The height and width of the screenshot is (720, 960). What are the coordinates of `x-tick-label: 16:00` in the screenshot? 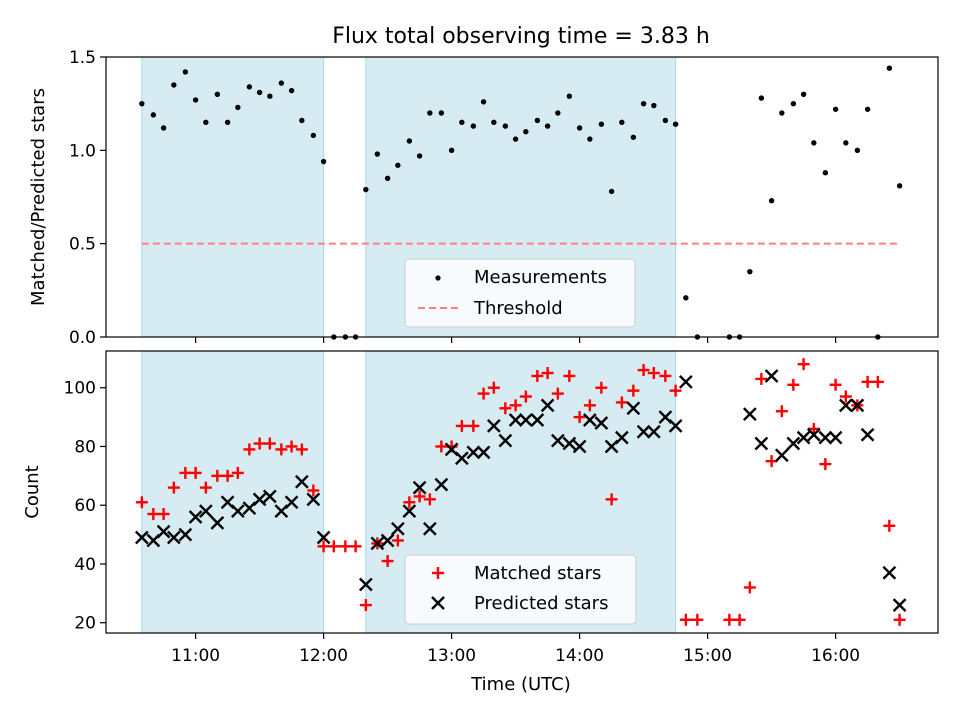 It's located at (835, 656).